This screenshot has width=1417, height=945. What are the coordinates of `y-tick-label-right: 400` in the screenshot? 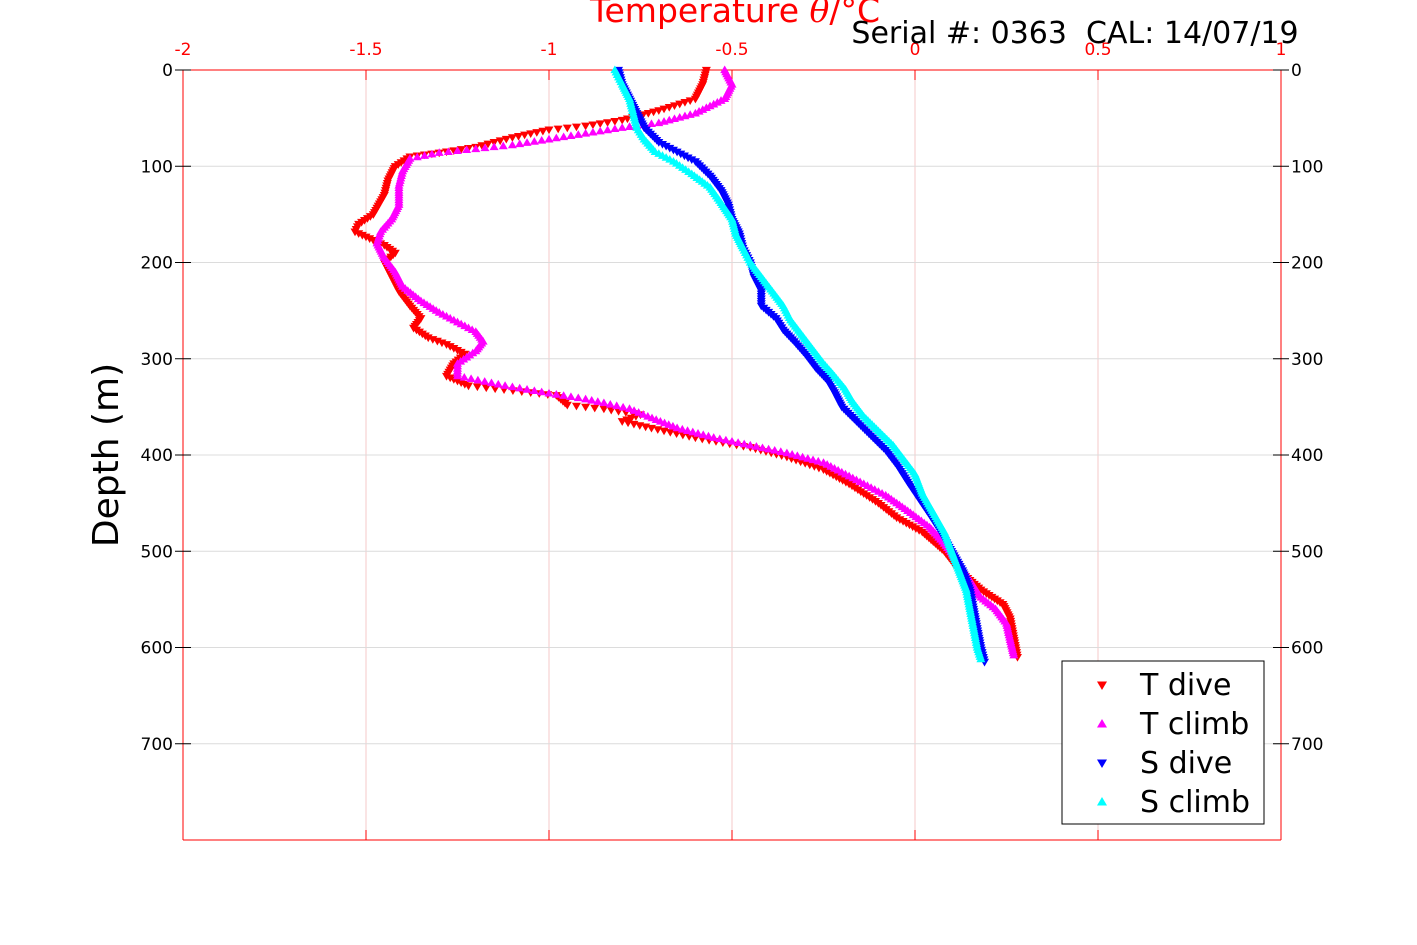 It's located at (1307, 456).